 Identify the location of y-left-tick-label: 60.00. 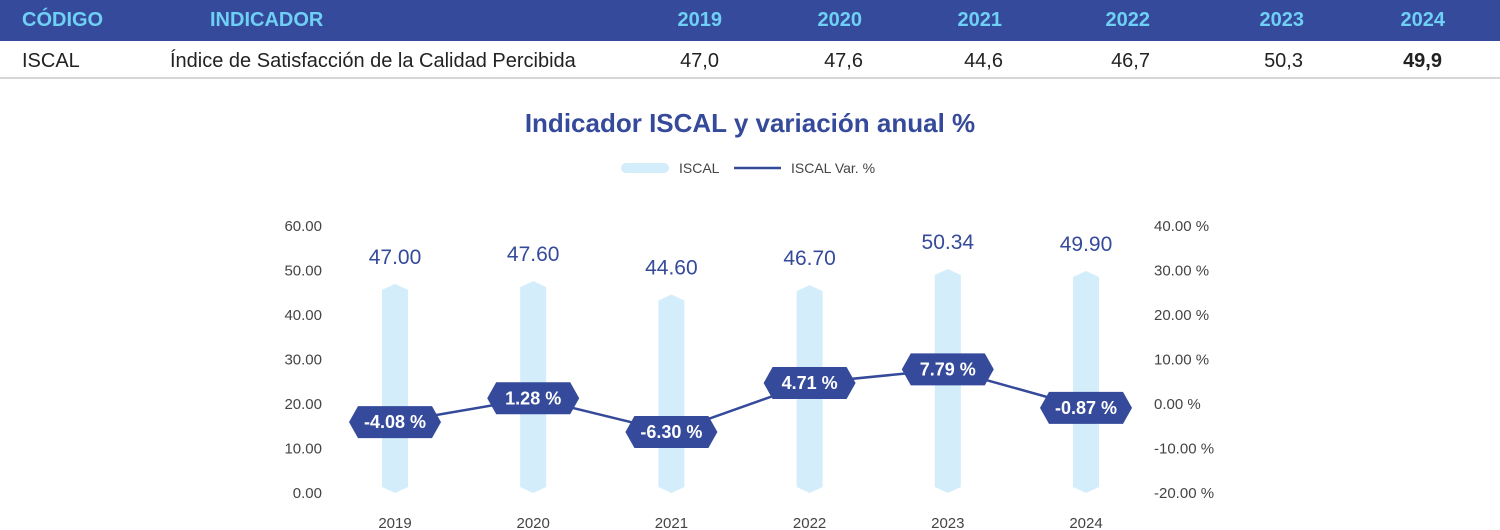
(303, 226).